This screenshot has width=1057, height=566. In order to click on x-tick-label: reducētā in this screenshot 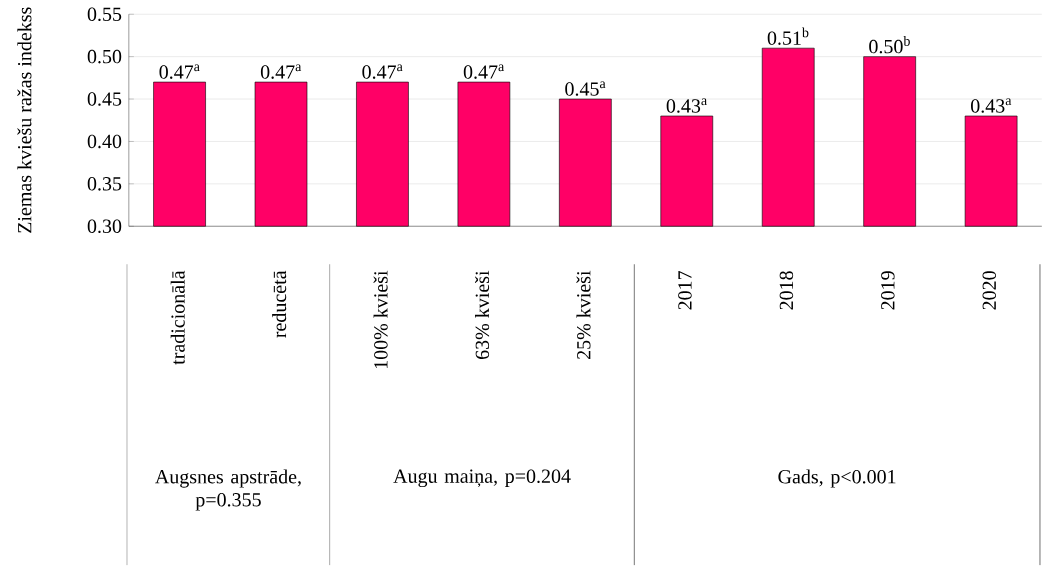, I will do `click(279, 304)`.